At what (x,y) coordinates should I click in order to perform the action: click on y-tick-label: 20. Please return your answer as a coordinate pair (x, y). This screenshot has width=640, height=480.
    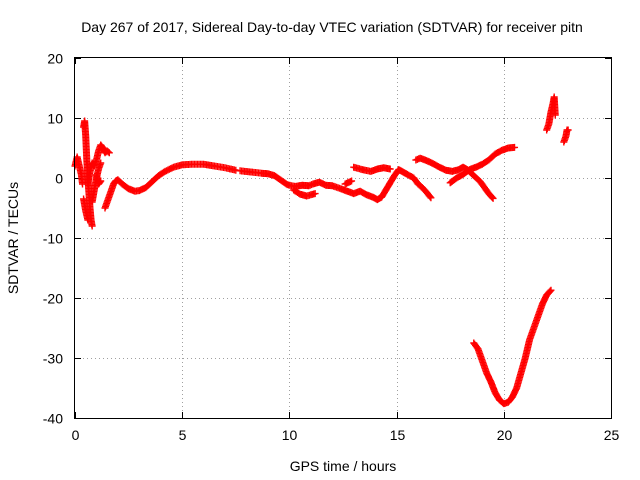
    Looking at the image, I should click on (55, 59).